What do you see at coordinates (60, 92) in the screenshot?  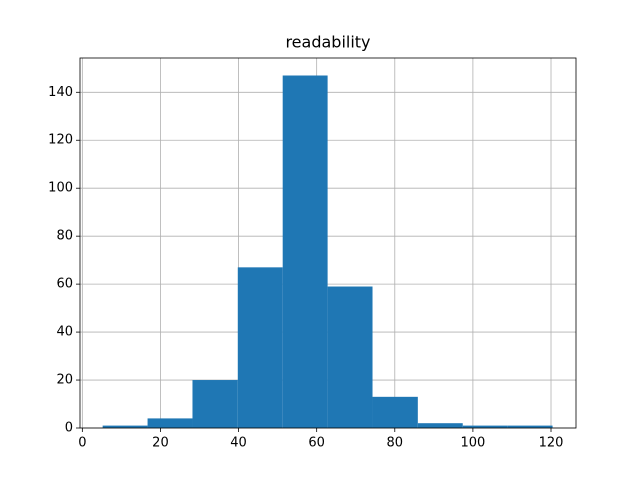 I see `y-tick-label: 140` at bounding box center [60, 92].